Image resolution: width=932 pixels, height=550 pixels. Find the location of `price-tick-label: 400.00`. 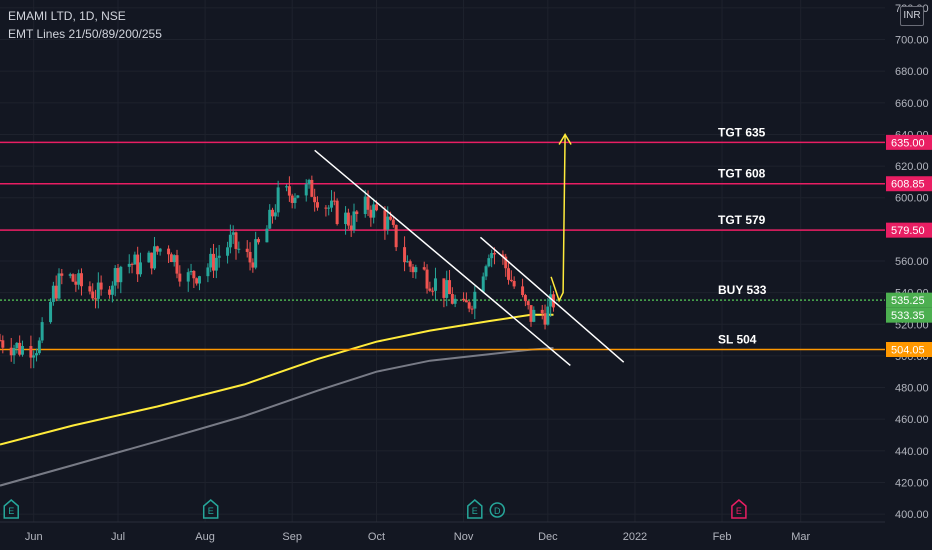

price-tick-label: 400.00 is located at coordinates (912, 515).